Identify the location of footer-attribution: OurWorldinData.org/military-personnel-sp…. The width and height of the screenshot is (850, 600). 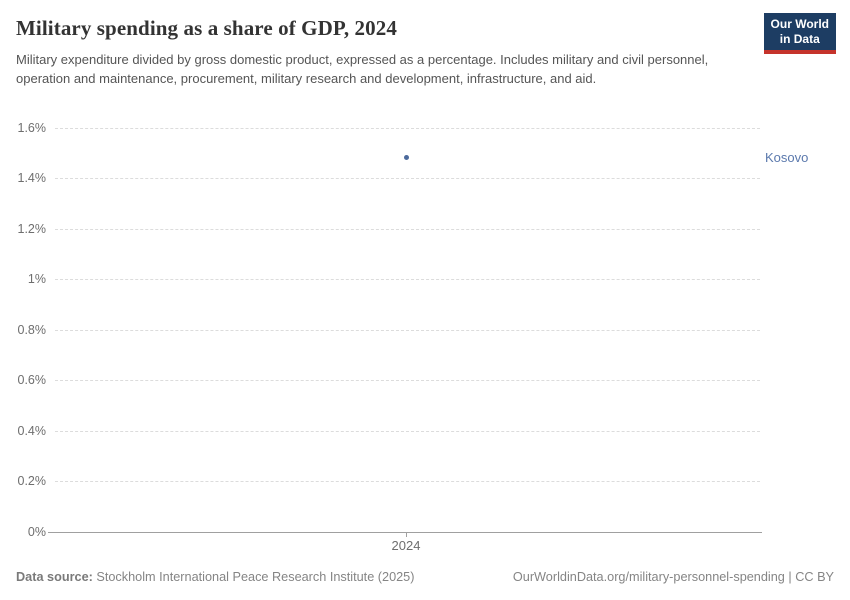
(673, 577).